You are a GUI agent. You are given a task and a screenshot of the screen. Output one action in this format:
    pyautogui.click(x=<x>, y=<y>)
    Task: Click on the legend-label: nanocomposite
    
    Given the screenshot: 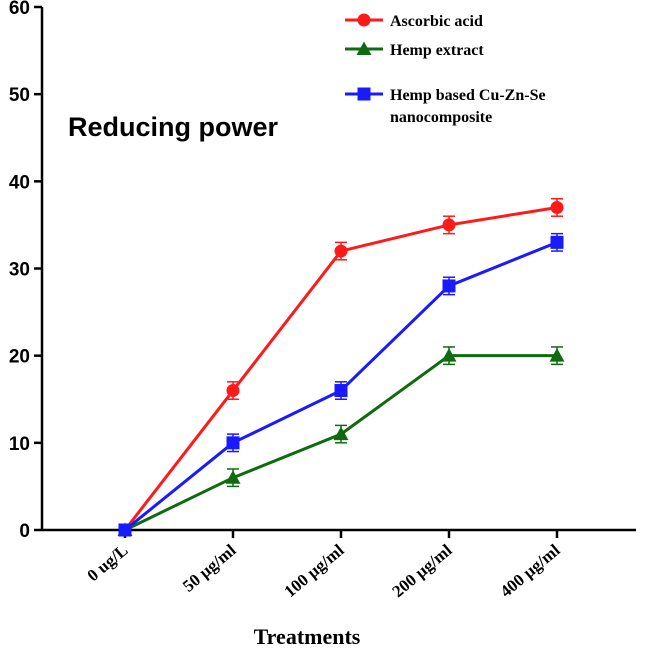 What is the action you would take?
    pyautogui.click(x=441, y=117)
    